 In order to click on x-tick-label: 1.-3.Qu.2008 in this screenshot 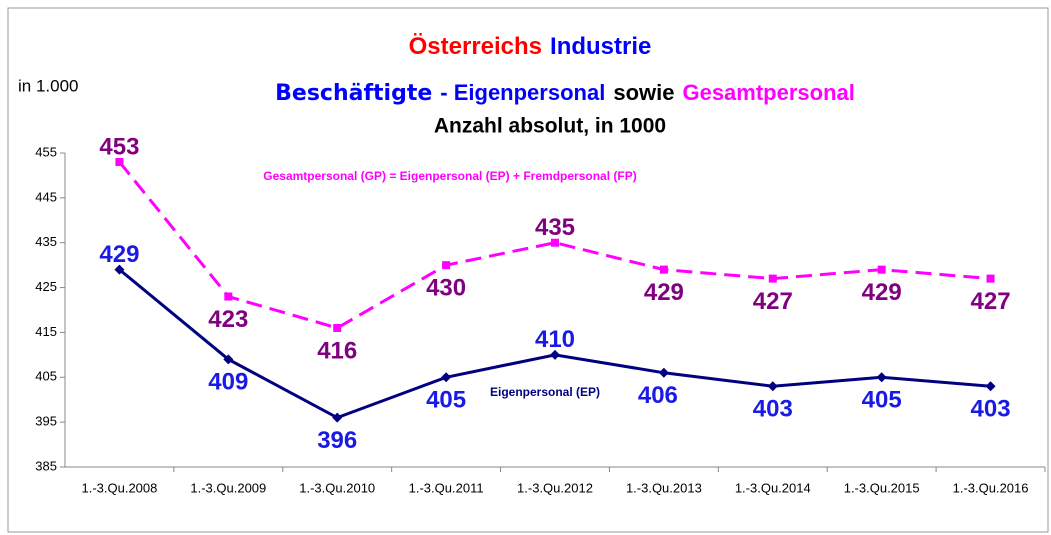, I will do `click(119, 487)`.